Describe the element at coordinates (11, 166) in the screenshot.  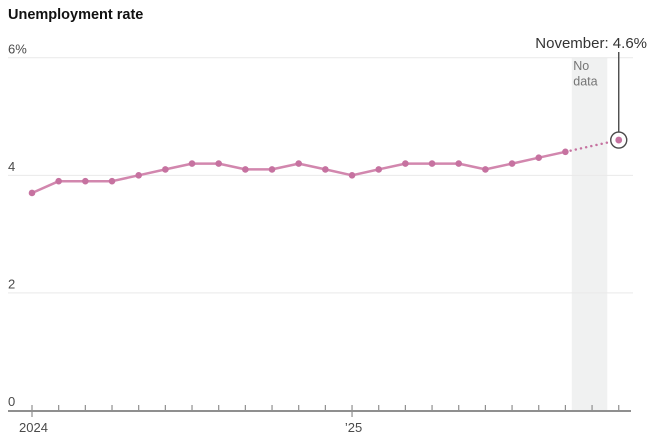
I see `y-axis-tick-label: 4` at that location.